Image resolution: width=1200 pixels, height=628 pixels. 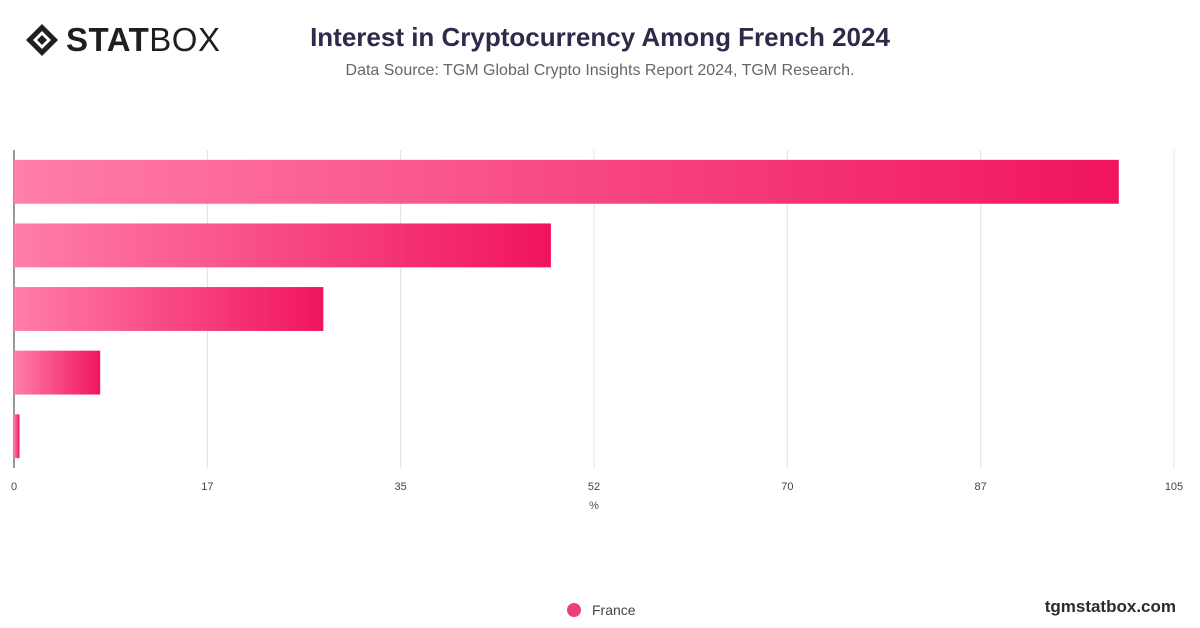 What do you see at coordinates (981, 487) in the screenshot?
I see `x-tick-label: 87` at bounding box center [981, 487].